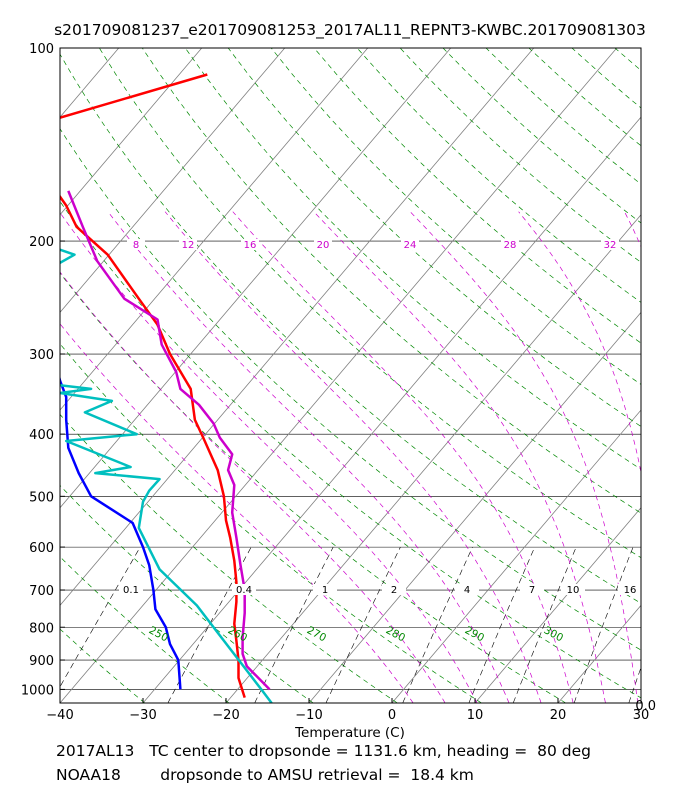 This screenshot has width=700, height=800. Describe the element at coordinates (41, 661) in the screenshot. I see `y-tick-label: 900` at that location.